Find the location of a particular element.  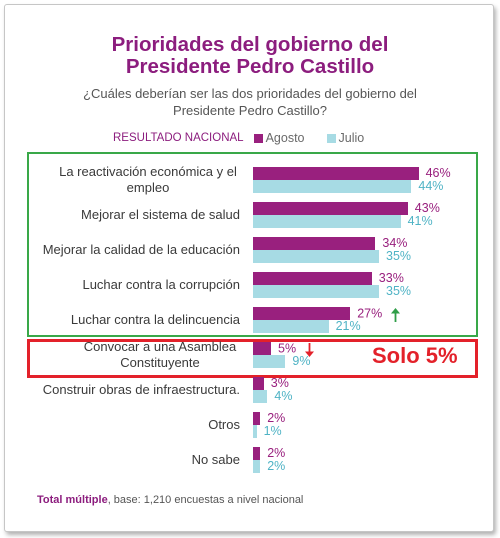

category-label: Mejorar la calidad de la educación is located at coordinates (141, 249).